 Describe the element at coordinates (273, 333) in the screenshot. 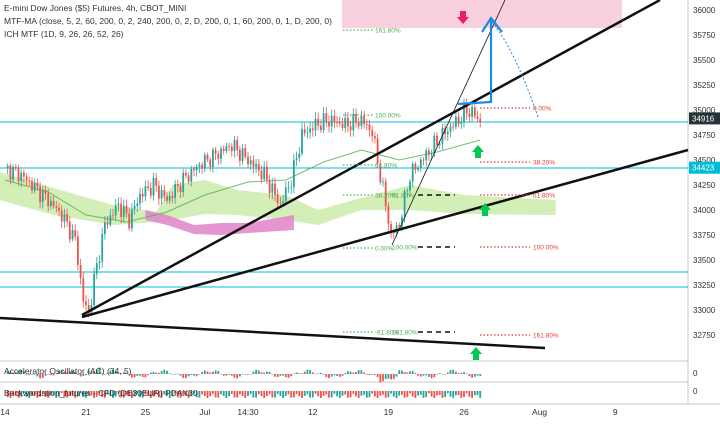

I see `trendline-falling` at that location.